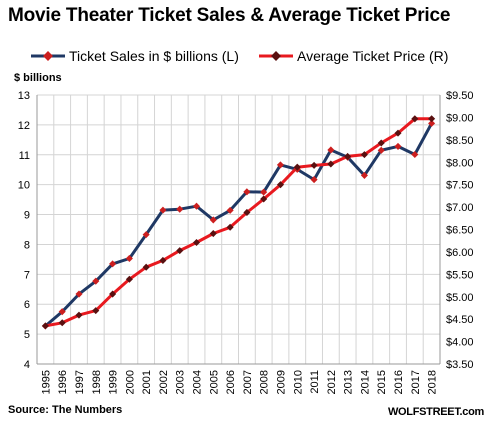 The height and width of the screenshot is (424, 494). What do you see at coordinates (460, 118) in the screenshot?
I see `y-right-tick-label: $9.00` at bounding box center [460, 118].